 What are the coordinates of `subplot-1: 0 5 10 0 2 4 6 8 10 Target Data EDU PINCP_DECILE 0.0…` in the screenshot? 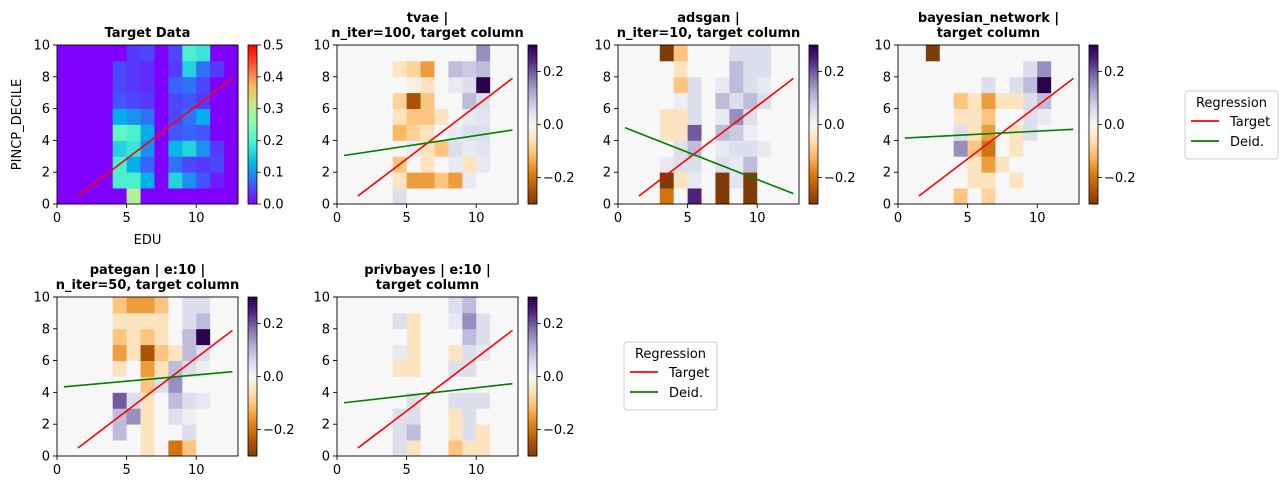 It's located at (147, 137).